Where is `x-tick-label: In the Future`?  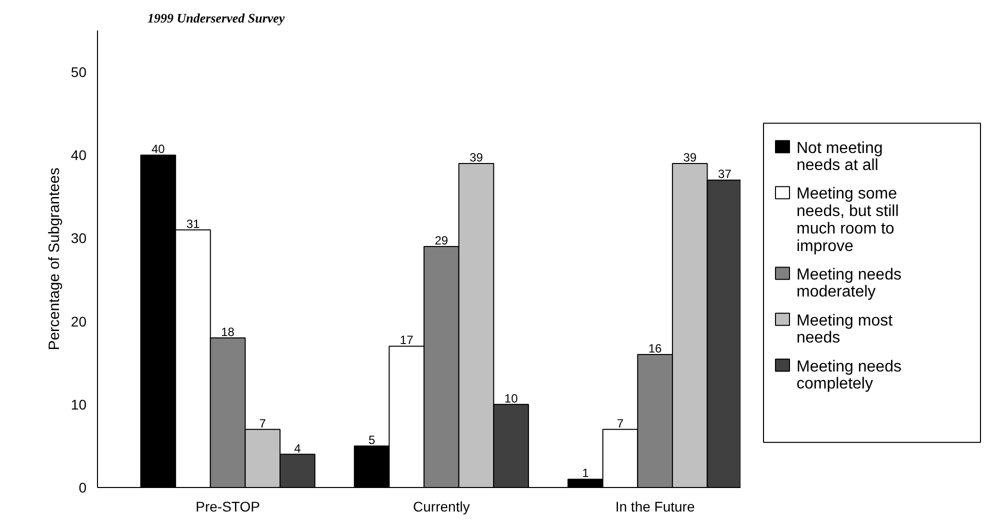 x-tick-label: In the Future is located at coordinates (655, 506).